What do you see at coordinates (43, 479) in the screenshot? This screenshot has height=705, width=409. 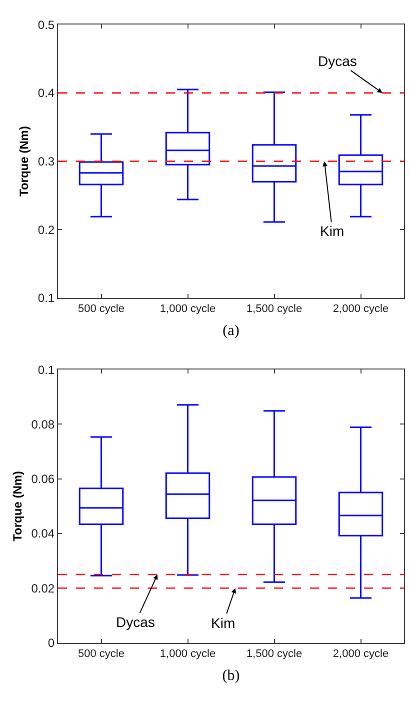 I see `y-tick-label: 0.06` at bounding box center [43, 479].